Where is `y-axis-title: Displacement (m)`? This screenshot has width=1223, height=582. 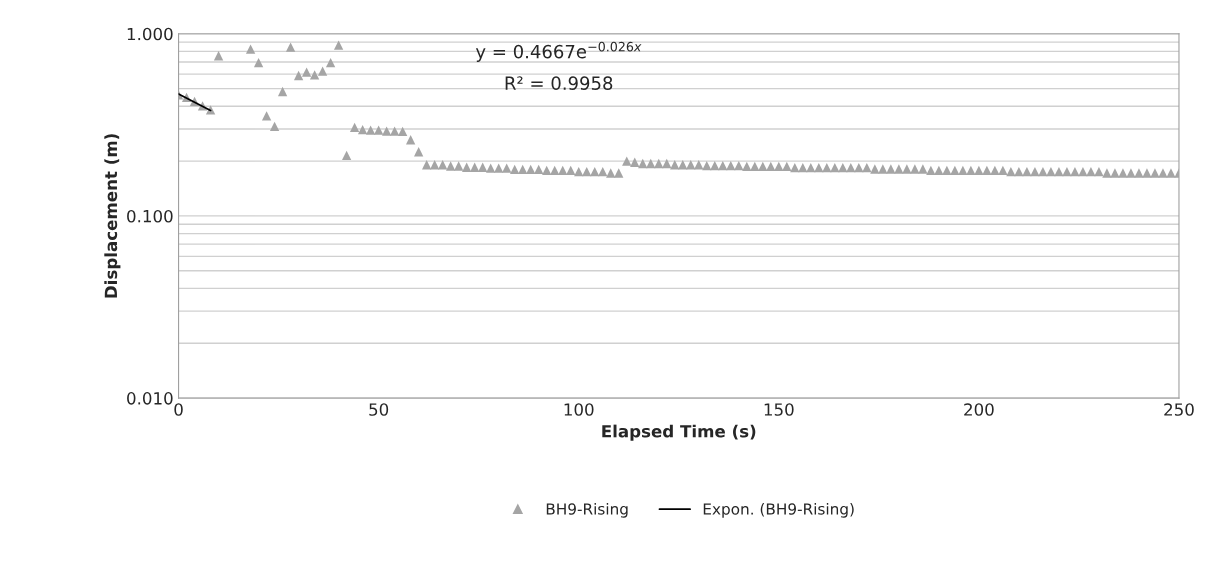
y-axis-title: Displacement (m) is located at coordinates (112, 216).